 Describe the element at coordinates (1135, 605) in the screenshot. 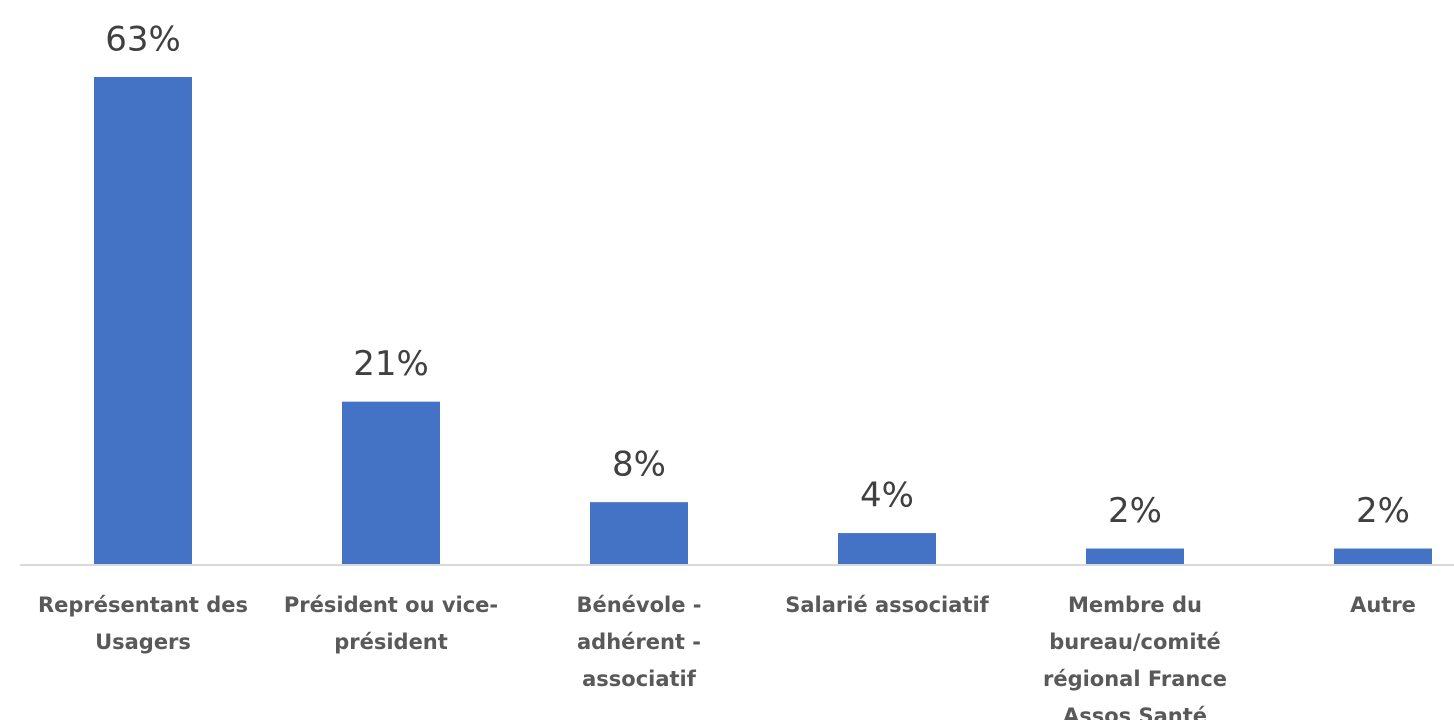

I see `category-label: Membre du` at that location.